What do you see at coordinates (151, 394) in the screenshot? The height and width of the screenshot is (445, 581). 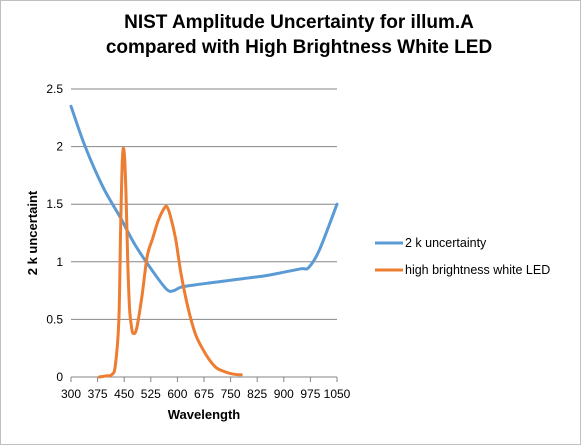 I see `x-tick-label: 525` at bounding box center [151, 394].